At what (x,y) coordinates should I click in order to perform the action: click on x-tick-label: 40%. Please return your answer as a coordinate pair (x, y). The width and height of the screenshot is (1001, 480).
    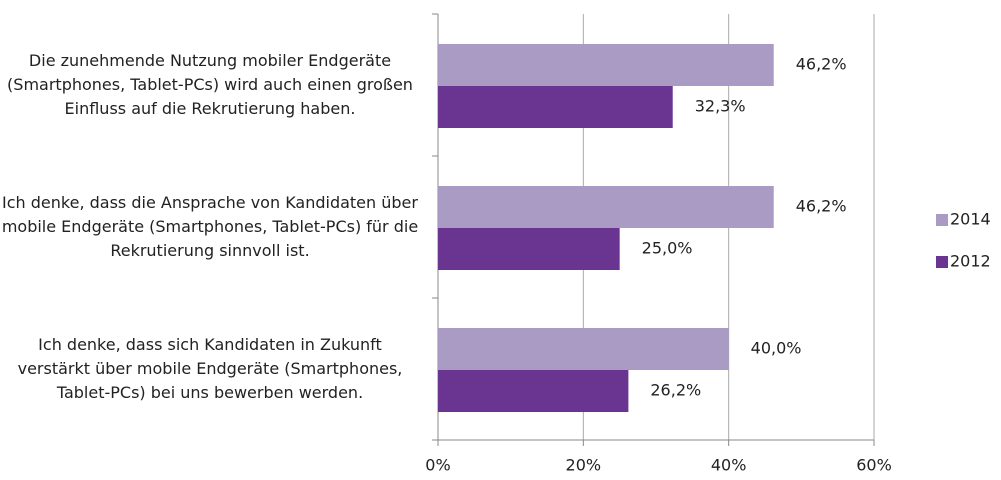
    Looking at the image, I should click on (729, 465).